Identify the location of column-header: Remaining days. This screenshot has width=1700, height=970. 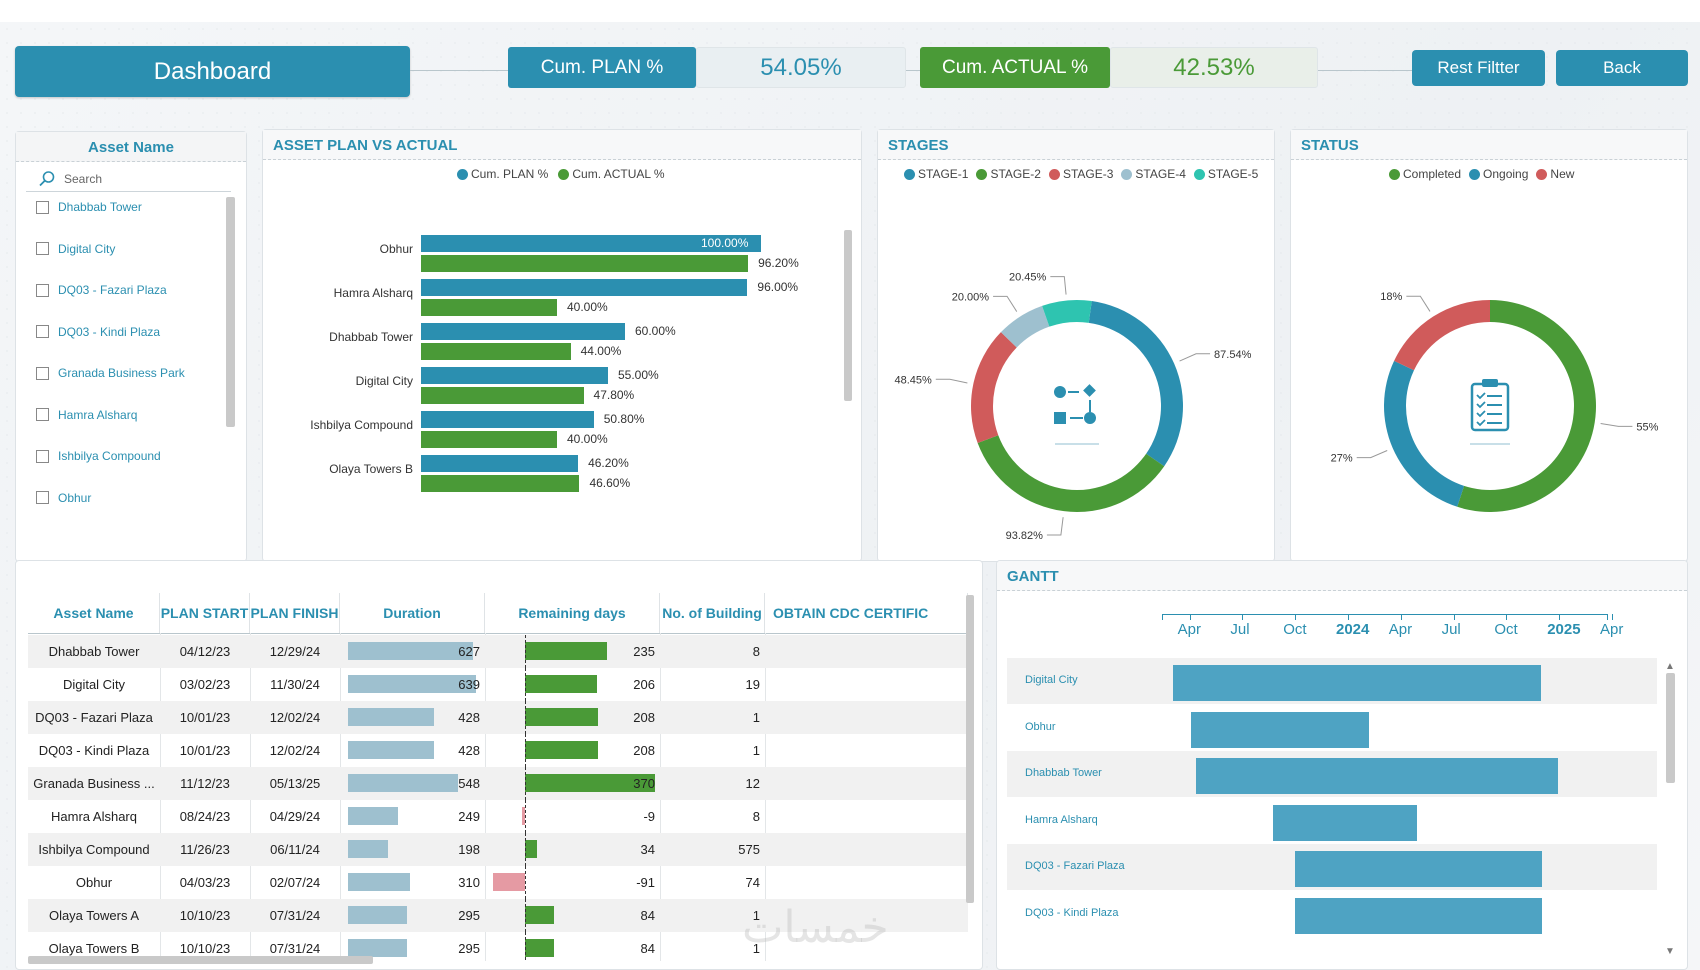
(572, 613).